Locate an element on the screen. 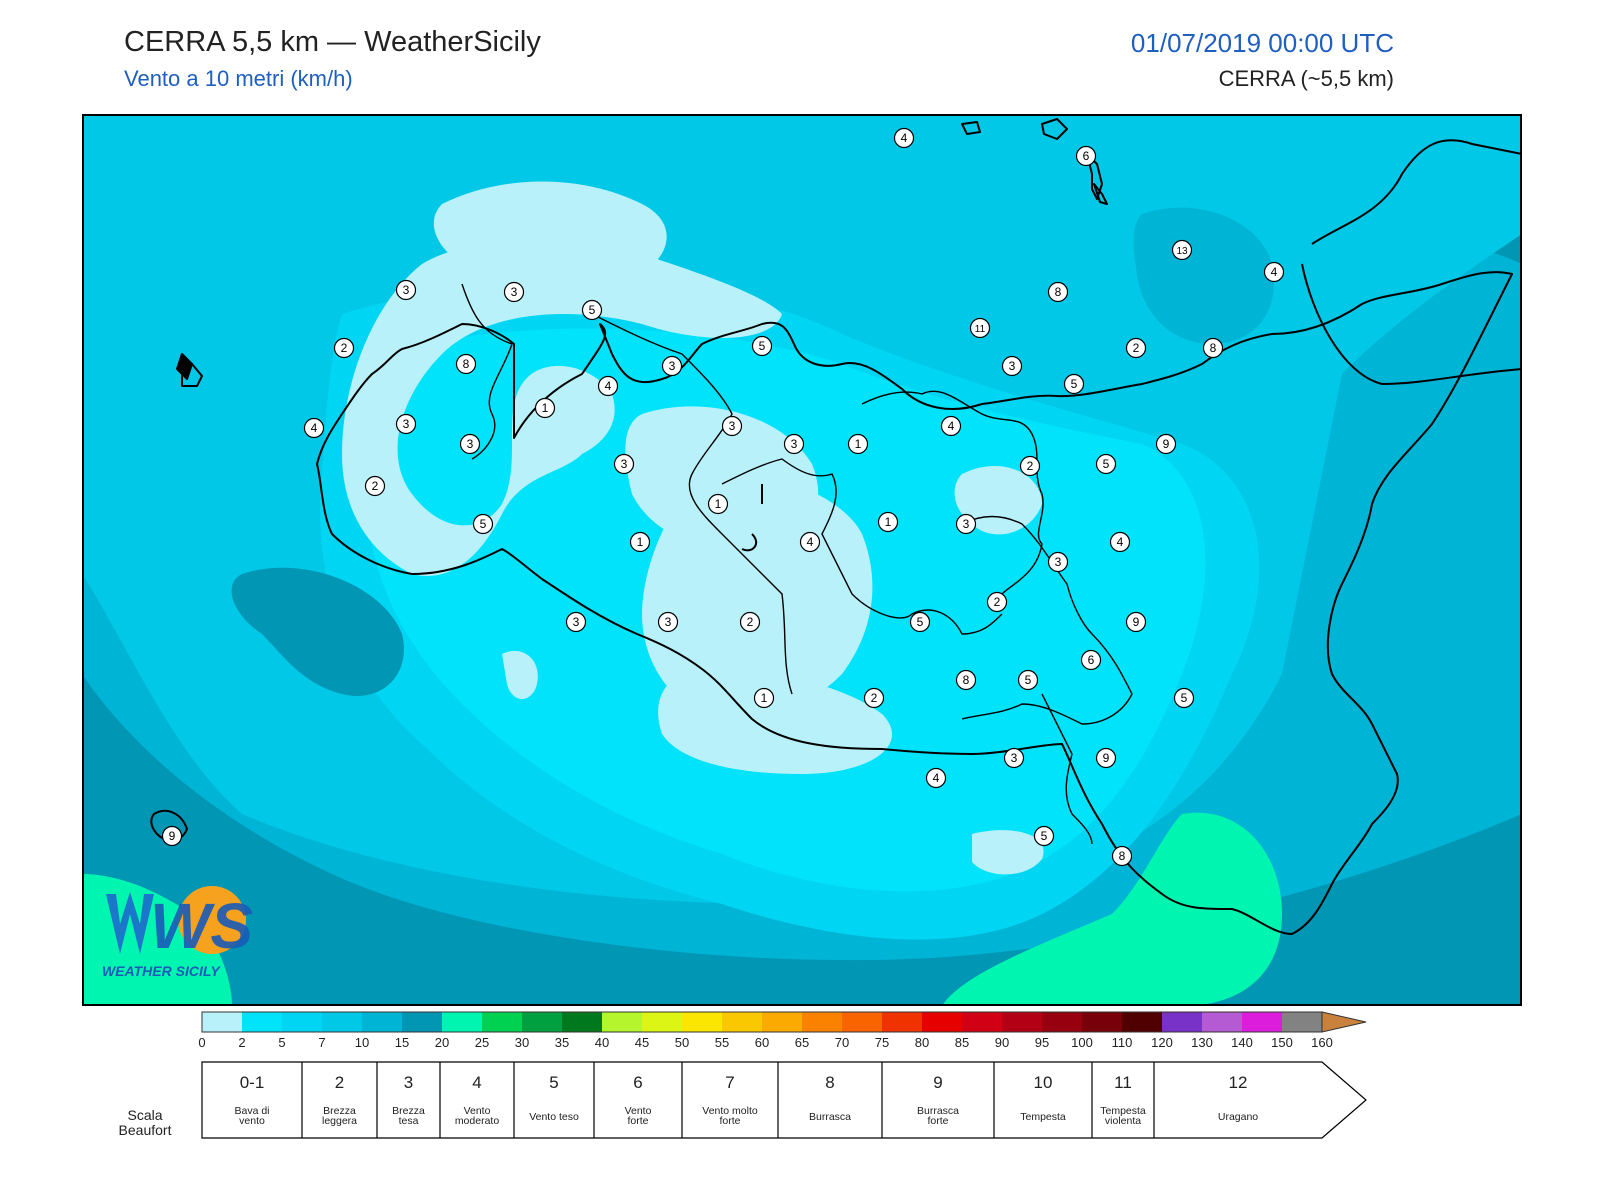 The image size is (1600, 1200). colorbar-tick-label: 15 is located at coordinates (402, 1042).